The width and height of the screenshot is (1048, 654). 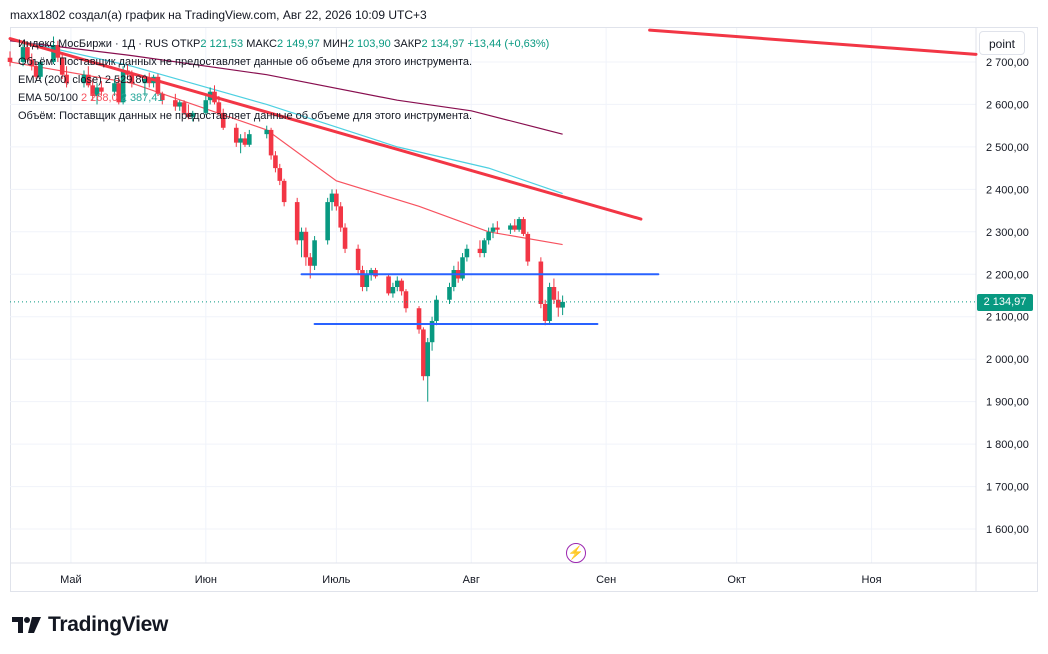 I want to click on instrument-name: Индекс МосБиржи · 1Д · RUS, so click(x=93, y=44).